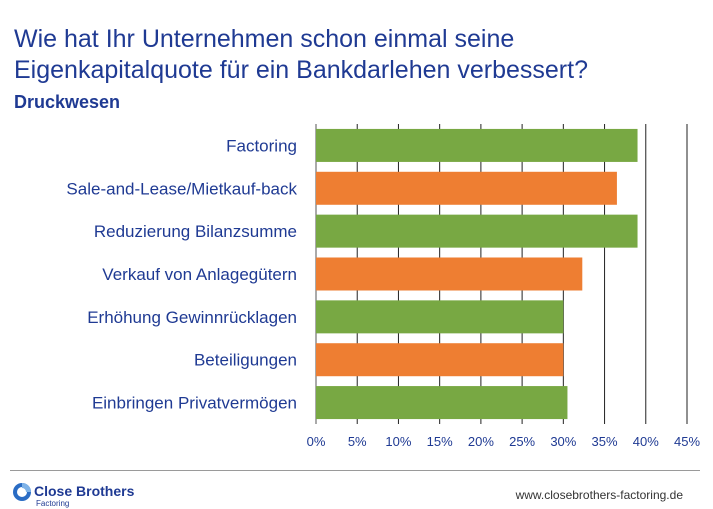 The height and width of the screenshot is (509, 713). Describe the element at coordinates (199, 274) in the screenshot. I see `category-label: Verkauf von Anlagegütern` at that location.